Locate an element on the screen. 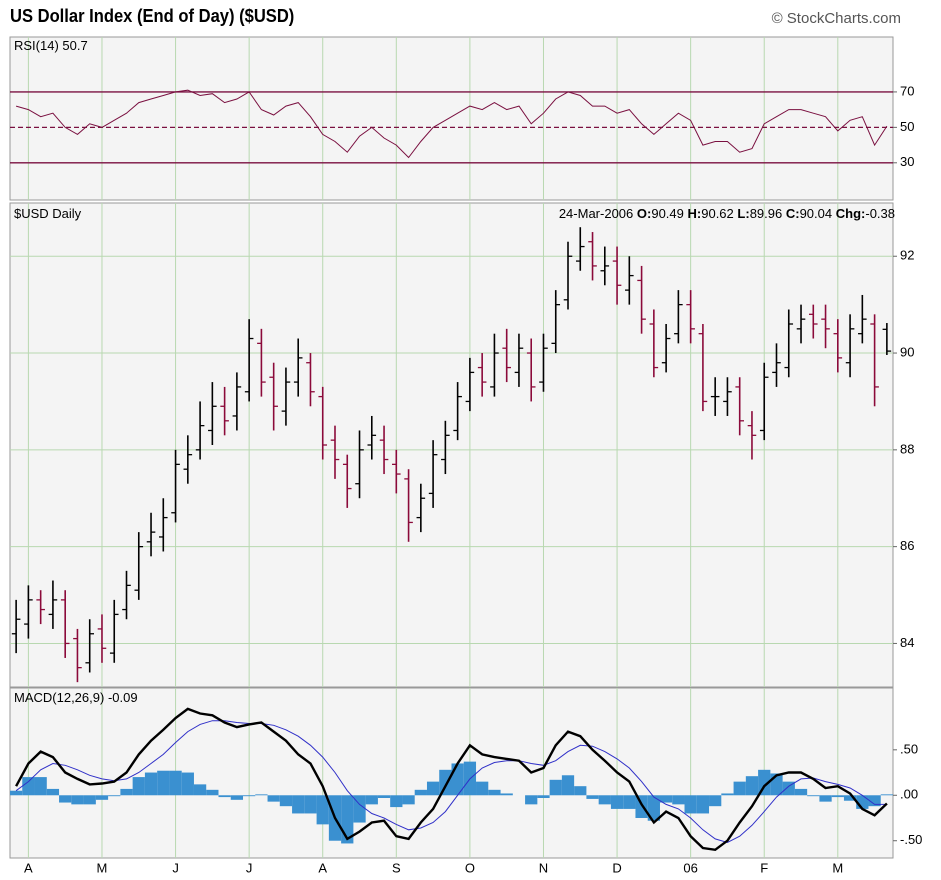 This screenshot has height=880, width=941. high-label: H: is located at coordinates (694, 213).